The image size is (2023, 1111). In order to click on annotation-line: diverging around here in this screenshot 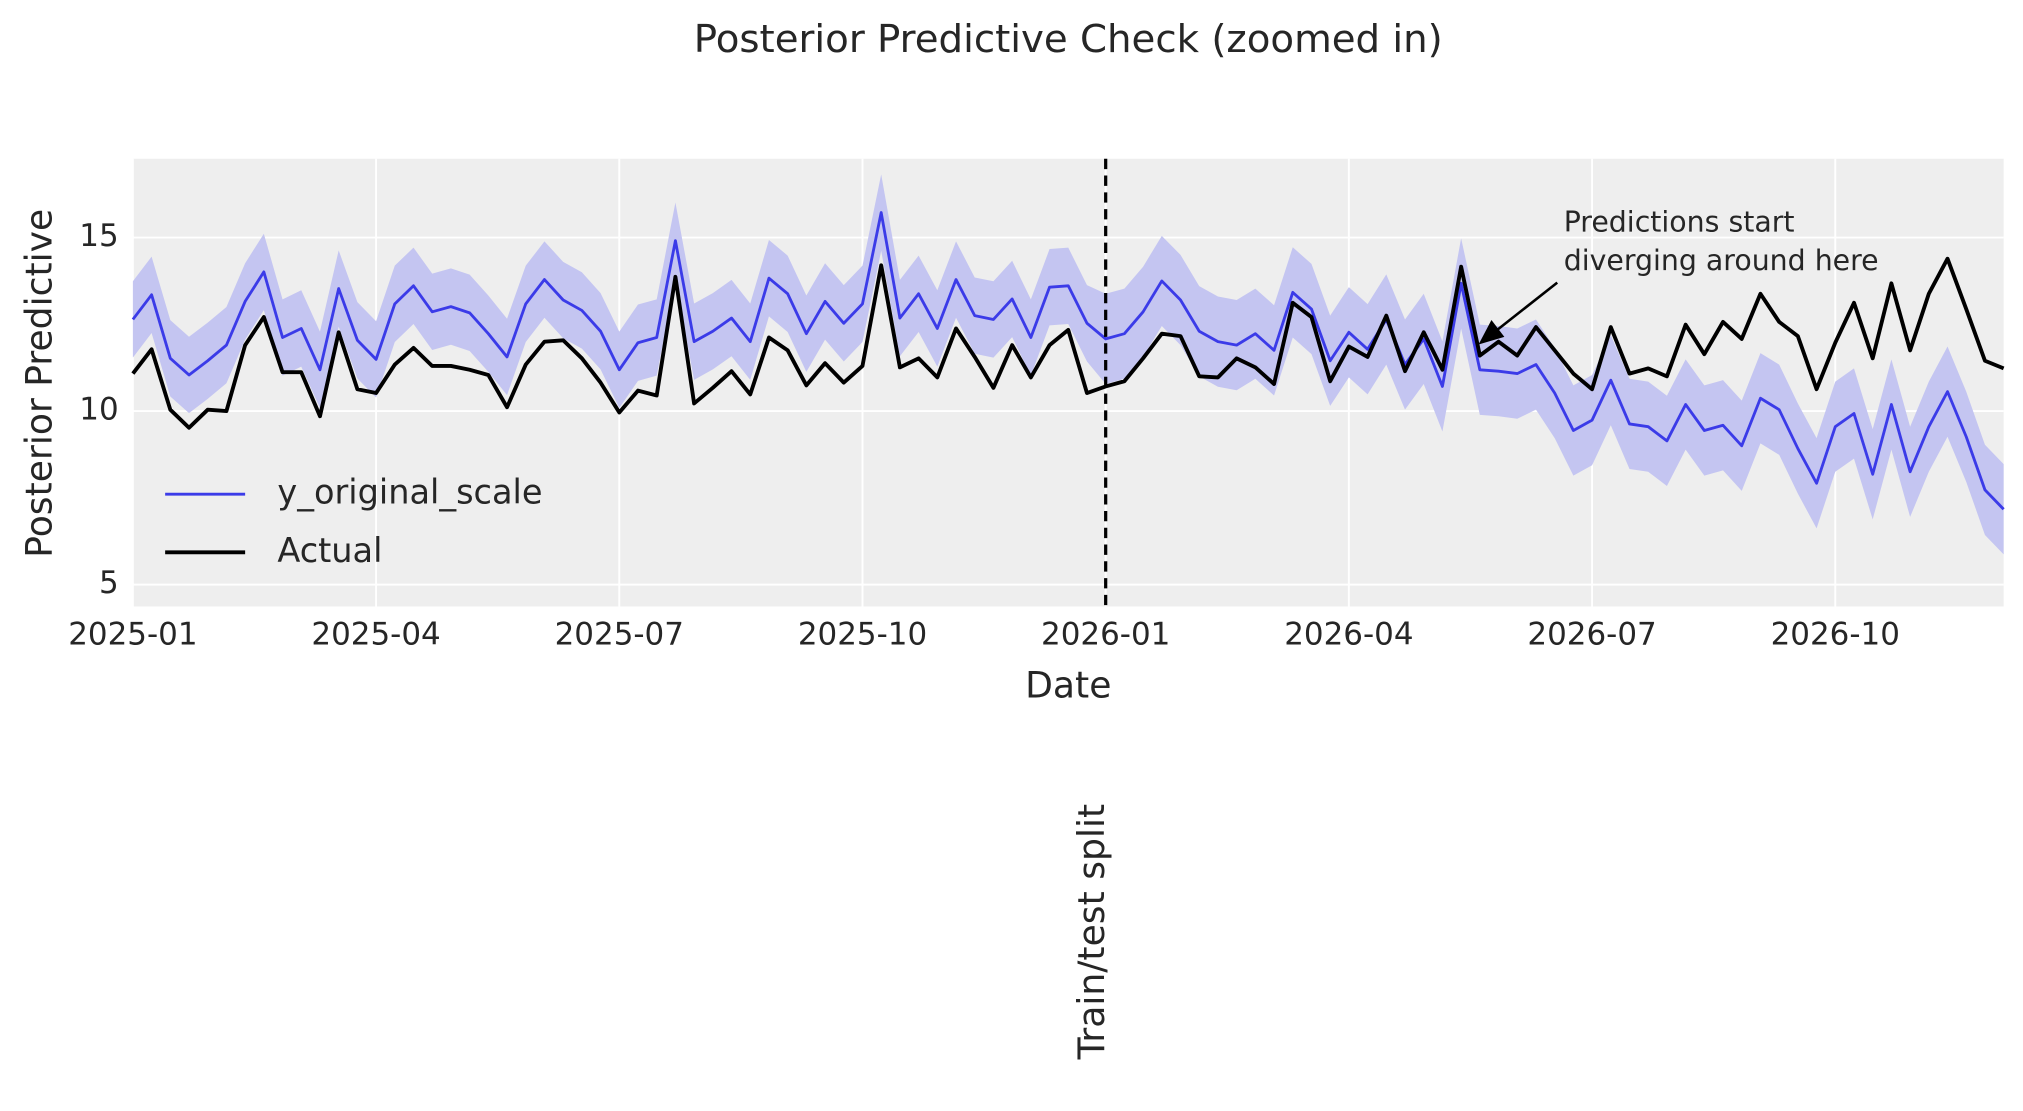, I will do `click(1721, 260)`.